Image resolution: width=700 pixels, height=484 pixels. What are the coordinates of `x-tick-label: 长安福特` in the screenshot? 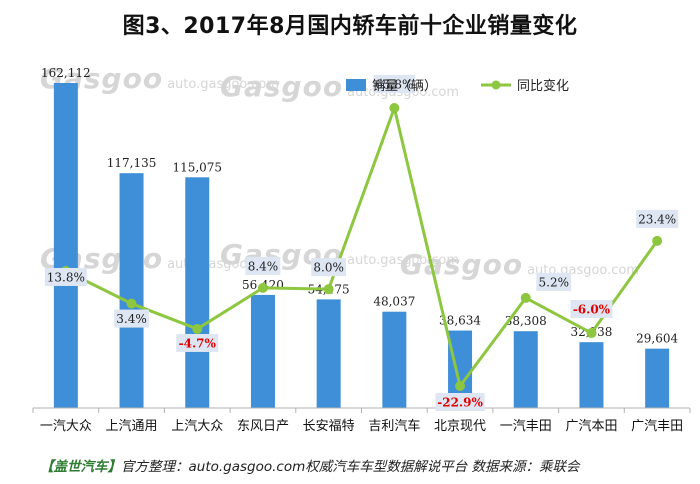 It's located at (329, 426).